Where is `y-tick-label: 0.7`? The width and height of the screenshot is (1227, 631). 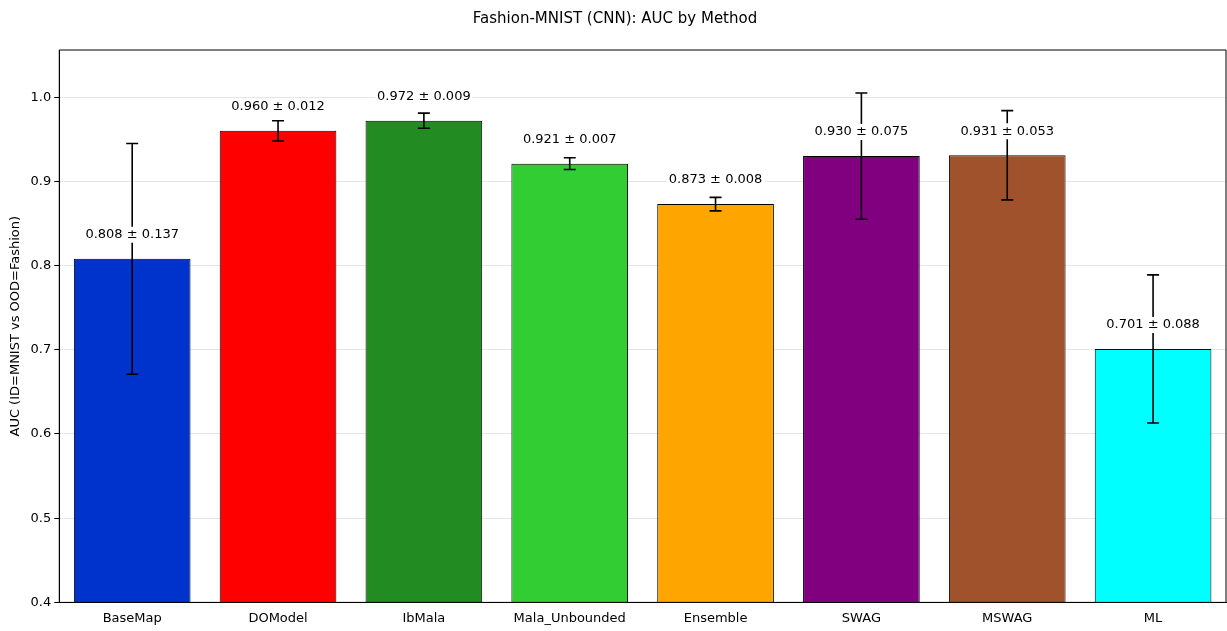 y-tick-label: 0.7 is located at coordinates (41, 349).